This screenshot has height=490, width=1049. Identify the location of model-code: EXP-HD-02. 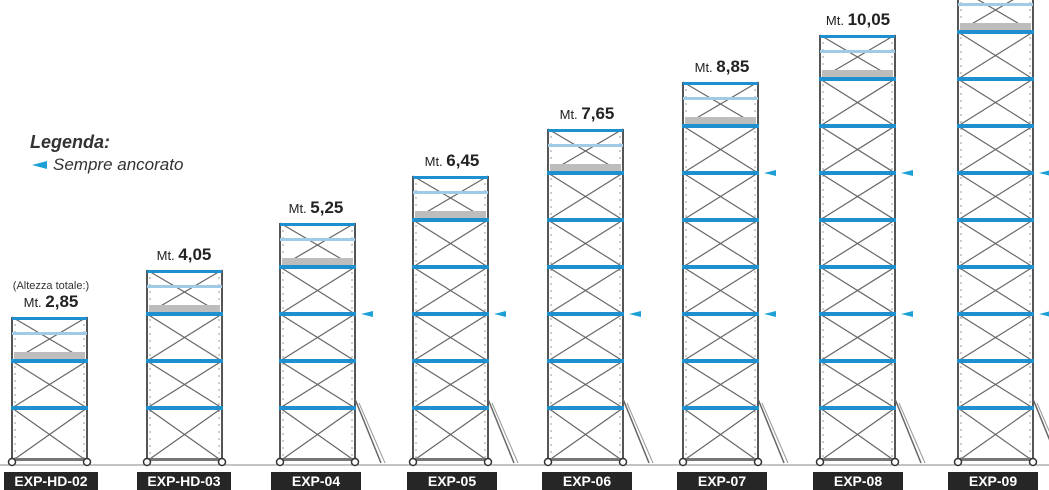
(50, 481).